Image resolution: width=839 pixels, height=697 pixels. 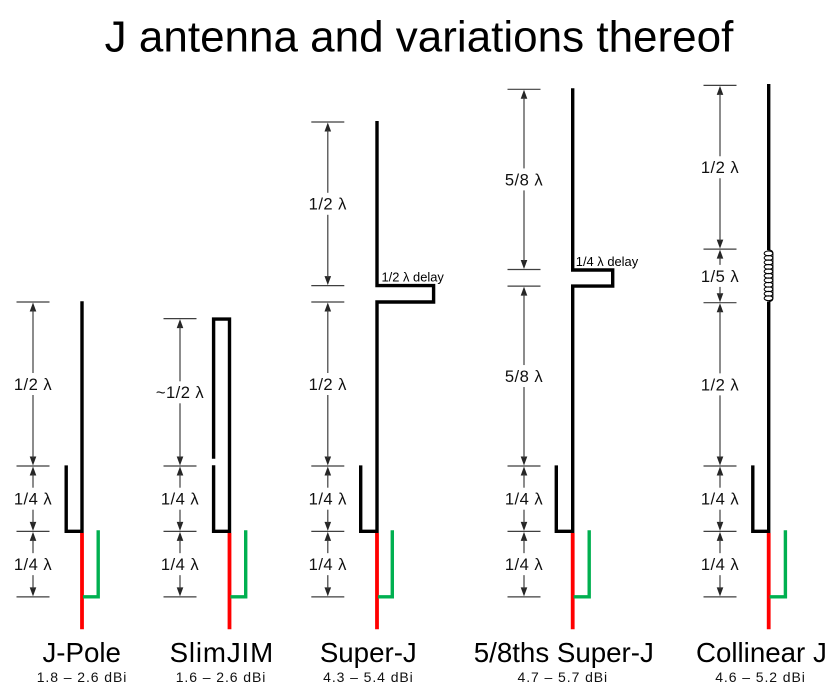 I want to click on svg-text:J antenna and variations there: J antenna and variations thereof, so click(x=419, y=37).